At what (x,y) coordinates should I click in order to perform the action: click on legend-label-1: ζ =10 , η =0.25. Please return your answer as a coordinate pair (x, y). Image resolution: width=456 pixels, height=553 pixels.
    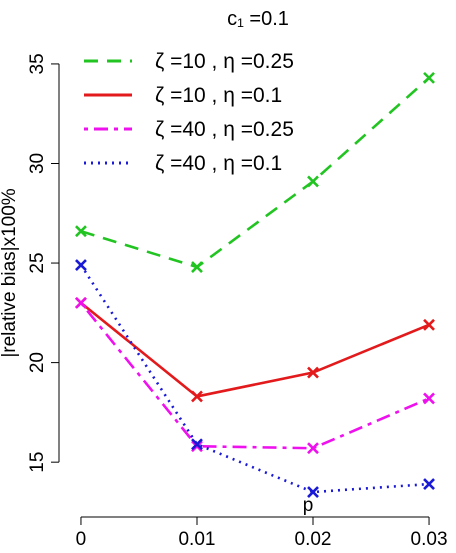
    Looking at the image, I should click on (224, 61).